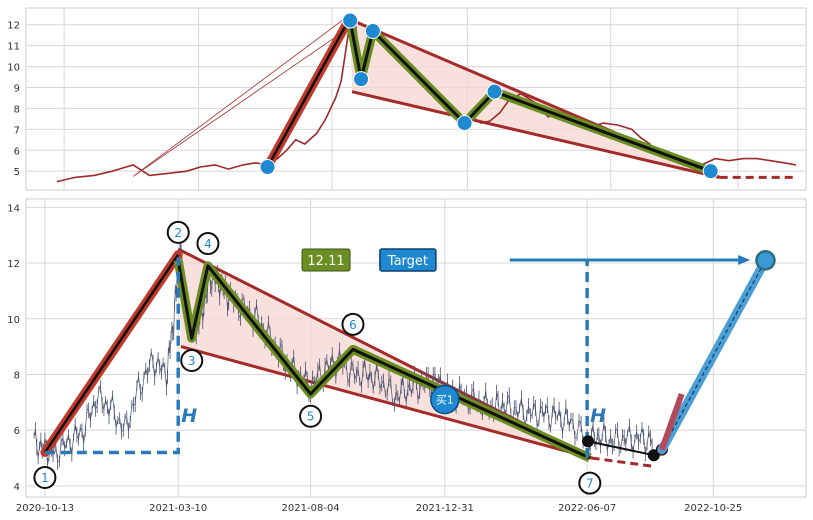  What do you see at coordinates (672, 421) in the screenshot?
I see `target-leg-start-segment` at bounding box center [672, 421].